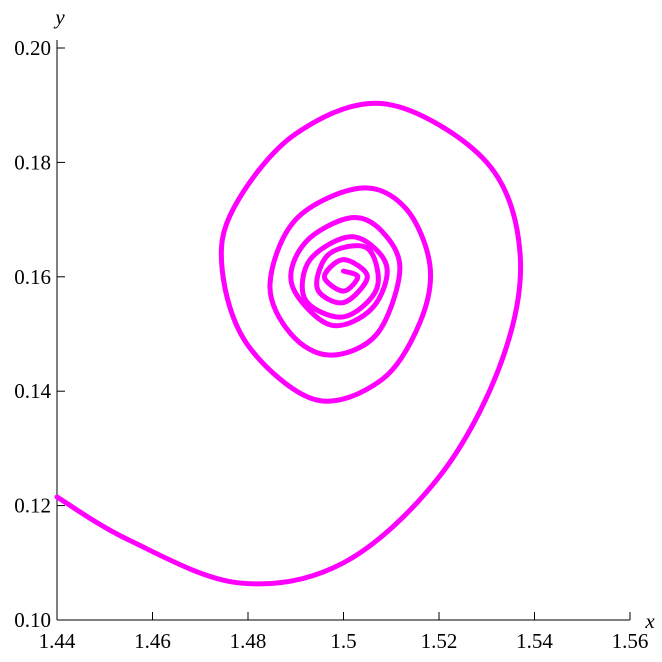 The image size is (662, 662). What do you see at coordinates (32, 48) in the screenshot?
I see `y-tick-label: 0.20` at bounding box center [32, 48].